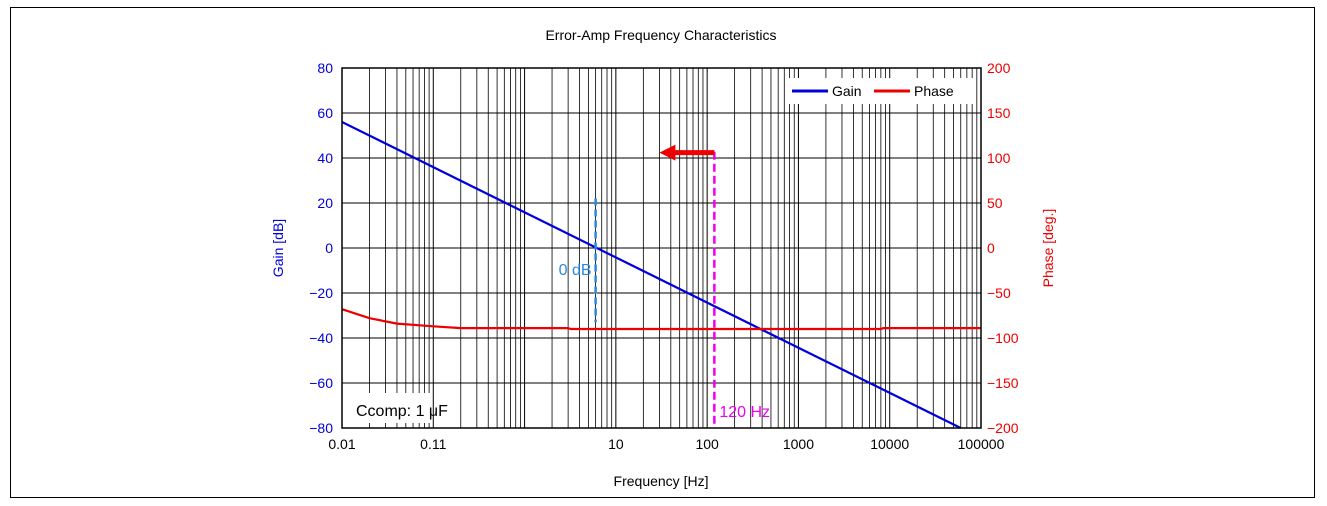  Describe the element at coordinates (660, 35) in the screenshot. I see `chart-title: Error-Amp Frequency Characteristics` at that location.